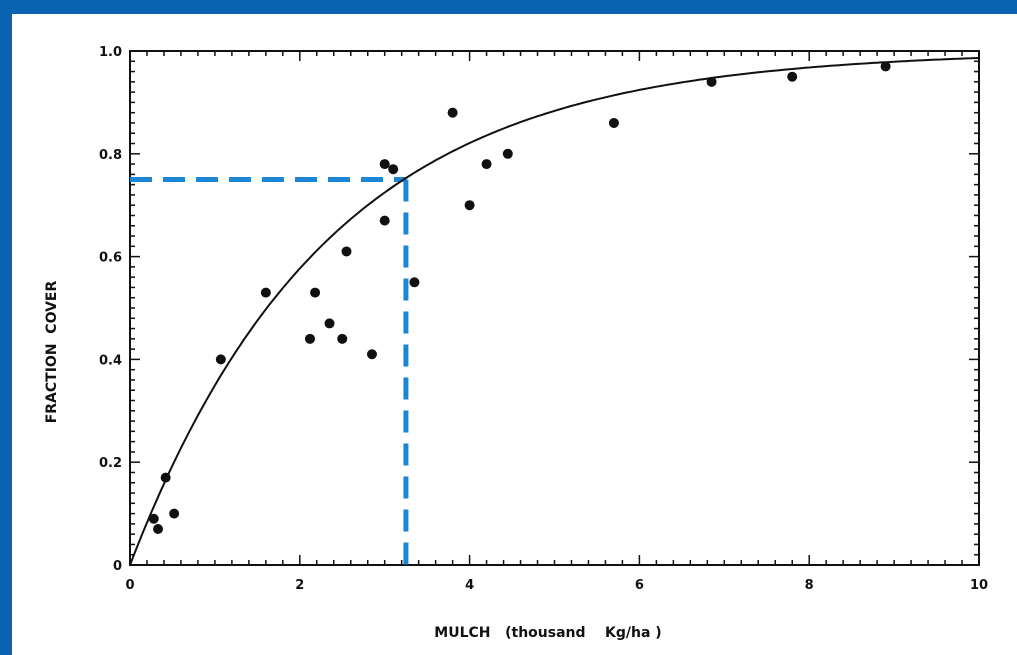 This screenshot has height=655, width=1017. I want to click on y-tick-label: 0.2, so click(110, 463).